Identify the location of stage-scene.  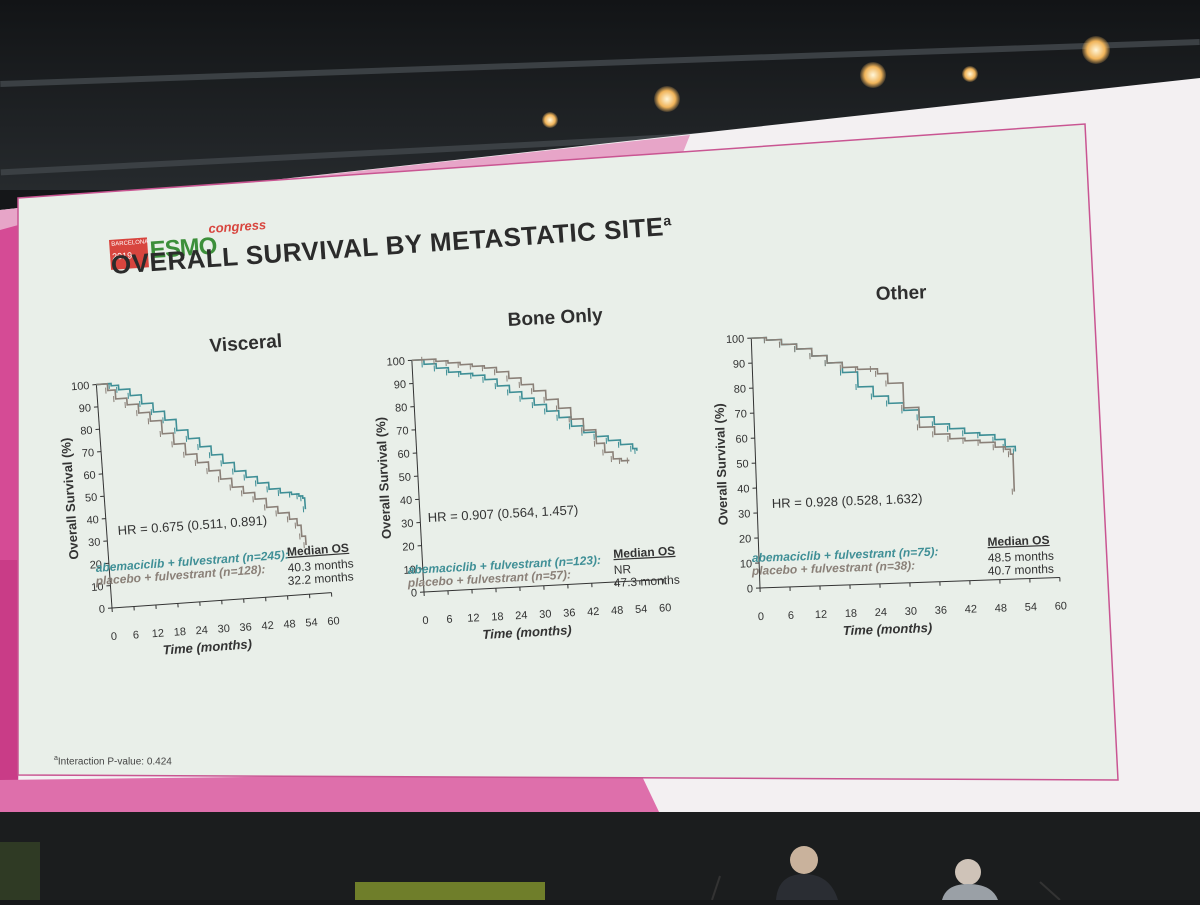
(600, 856).